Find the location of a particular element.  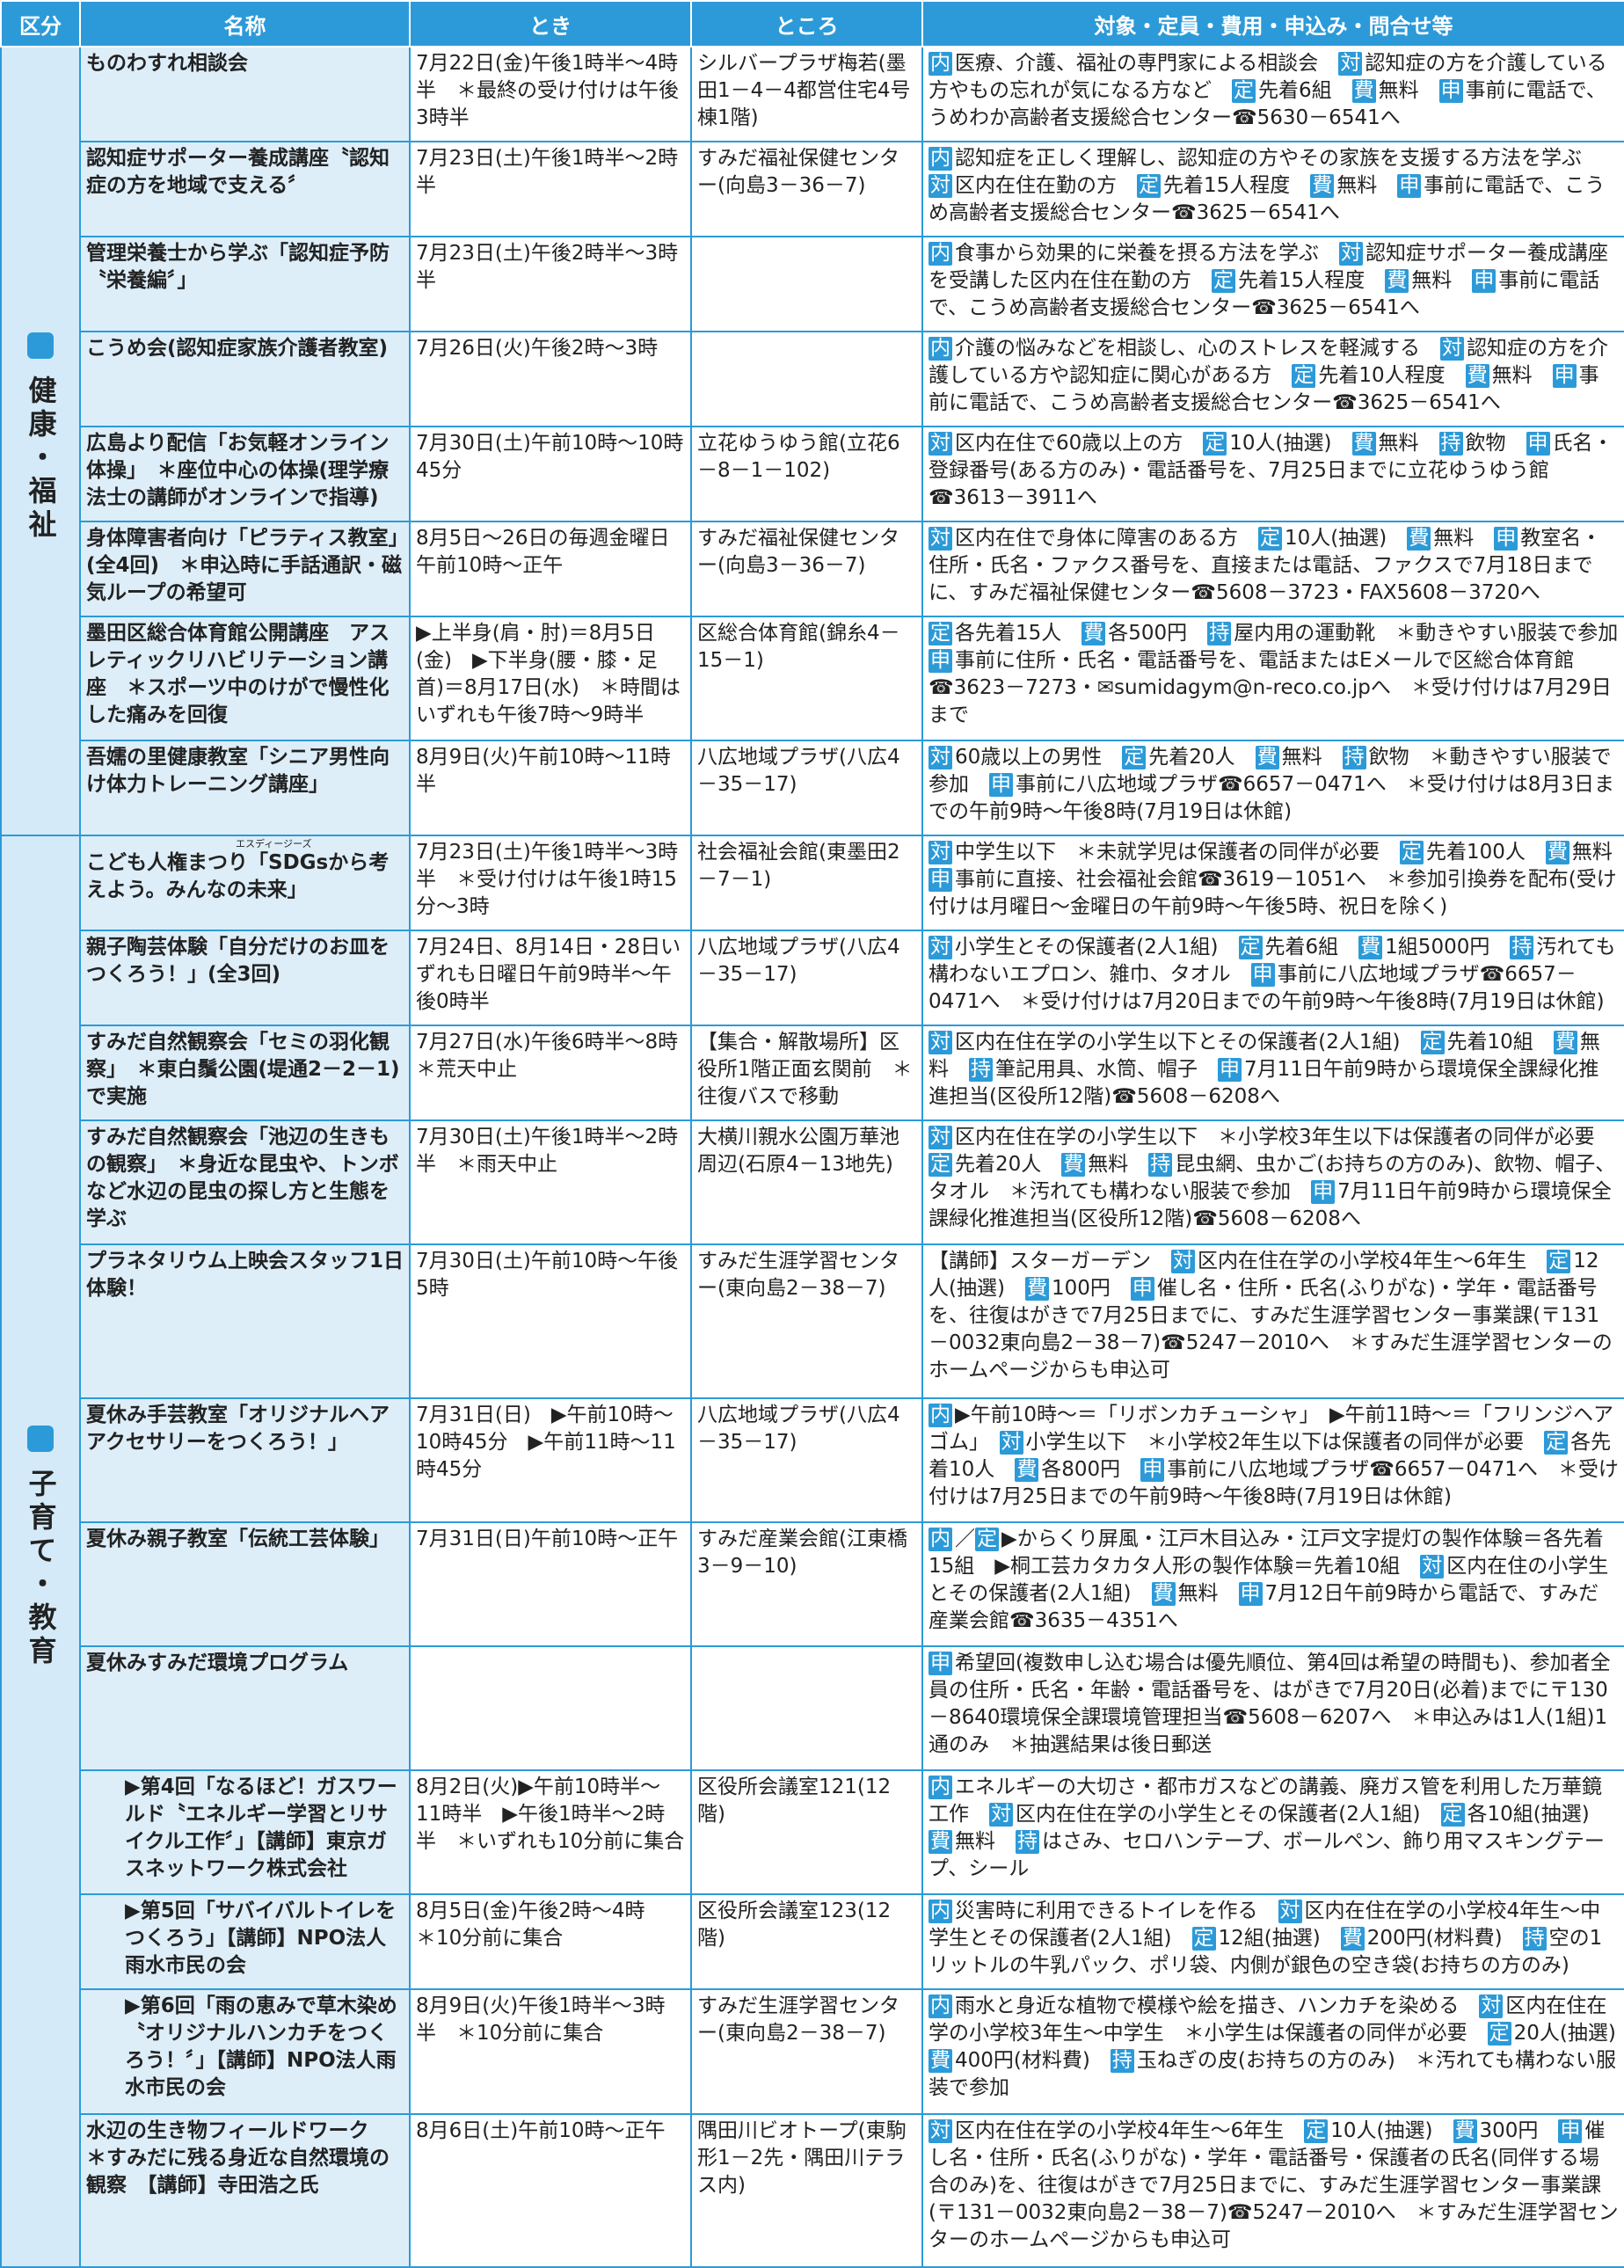

event-name: 吾嬬の里健康教室「シニア男性向け体力トレーニング講座」 is located at coordinates (245, 788).